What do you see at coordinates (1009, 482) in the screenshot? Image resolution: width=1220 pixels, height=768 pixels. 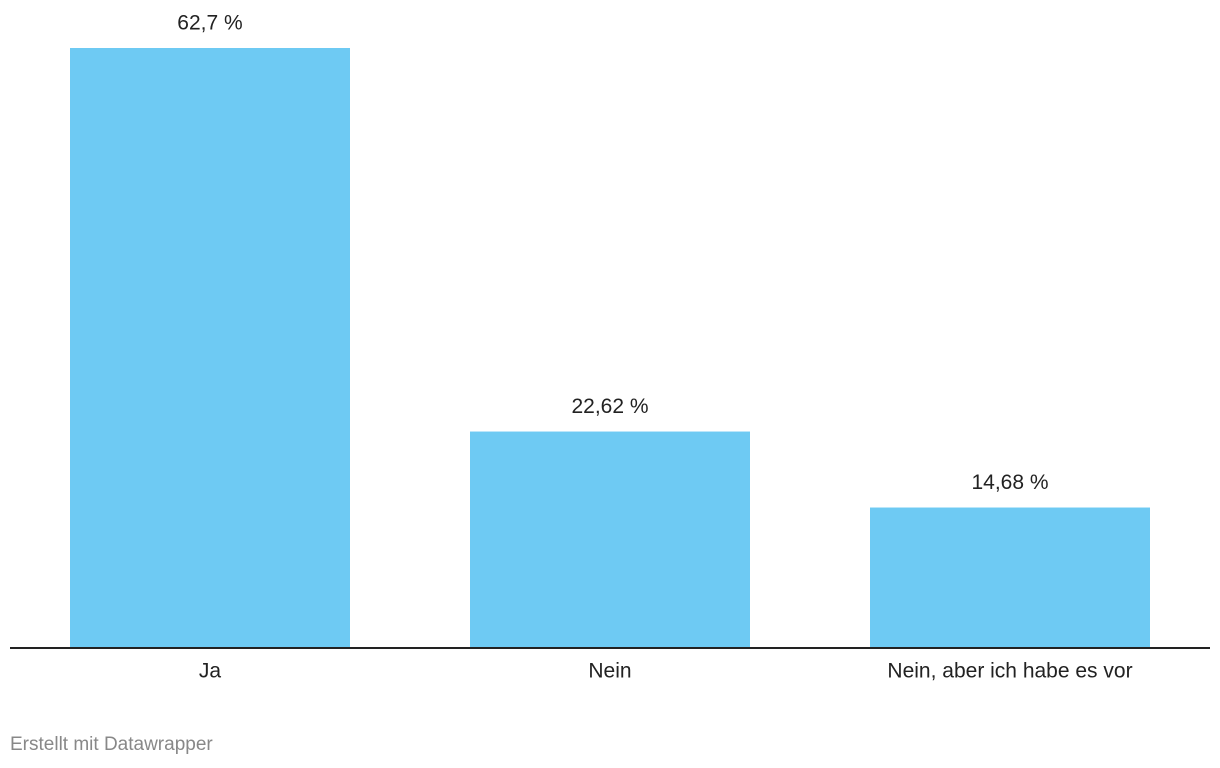 I see `value-label: 14,68 %` at bounding box center [1009, 482].